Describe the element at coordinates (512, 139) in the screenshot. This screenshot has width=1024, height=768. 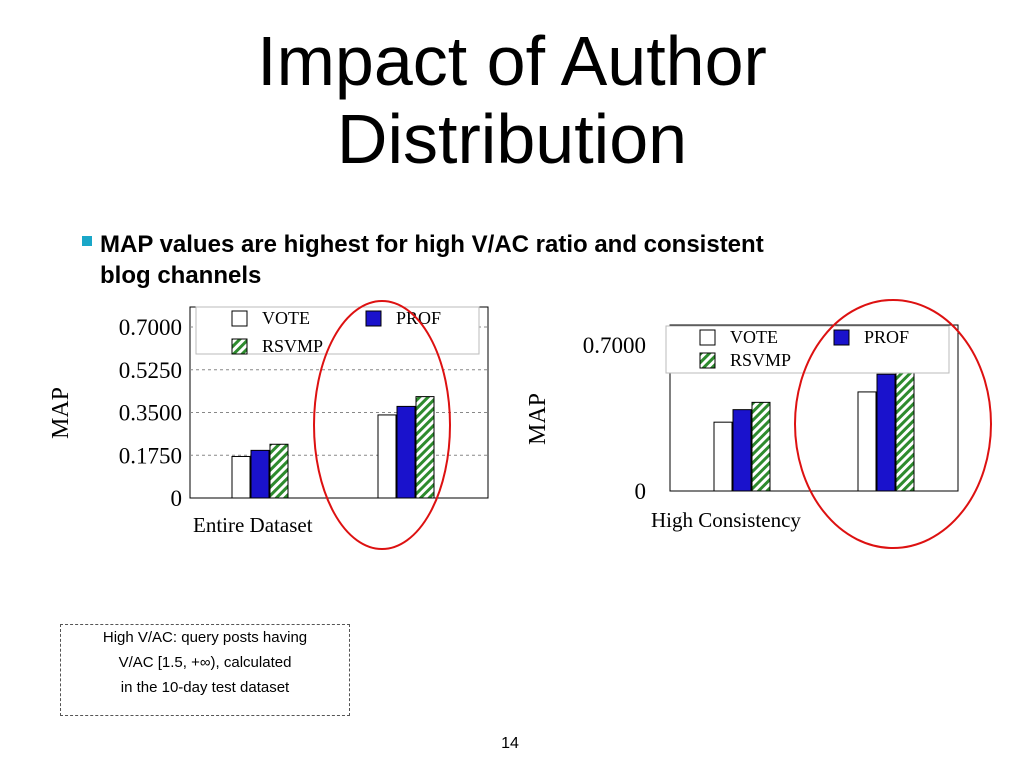
I see `title-line-2: Distribution` at that location.